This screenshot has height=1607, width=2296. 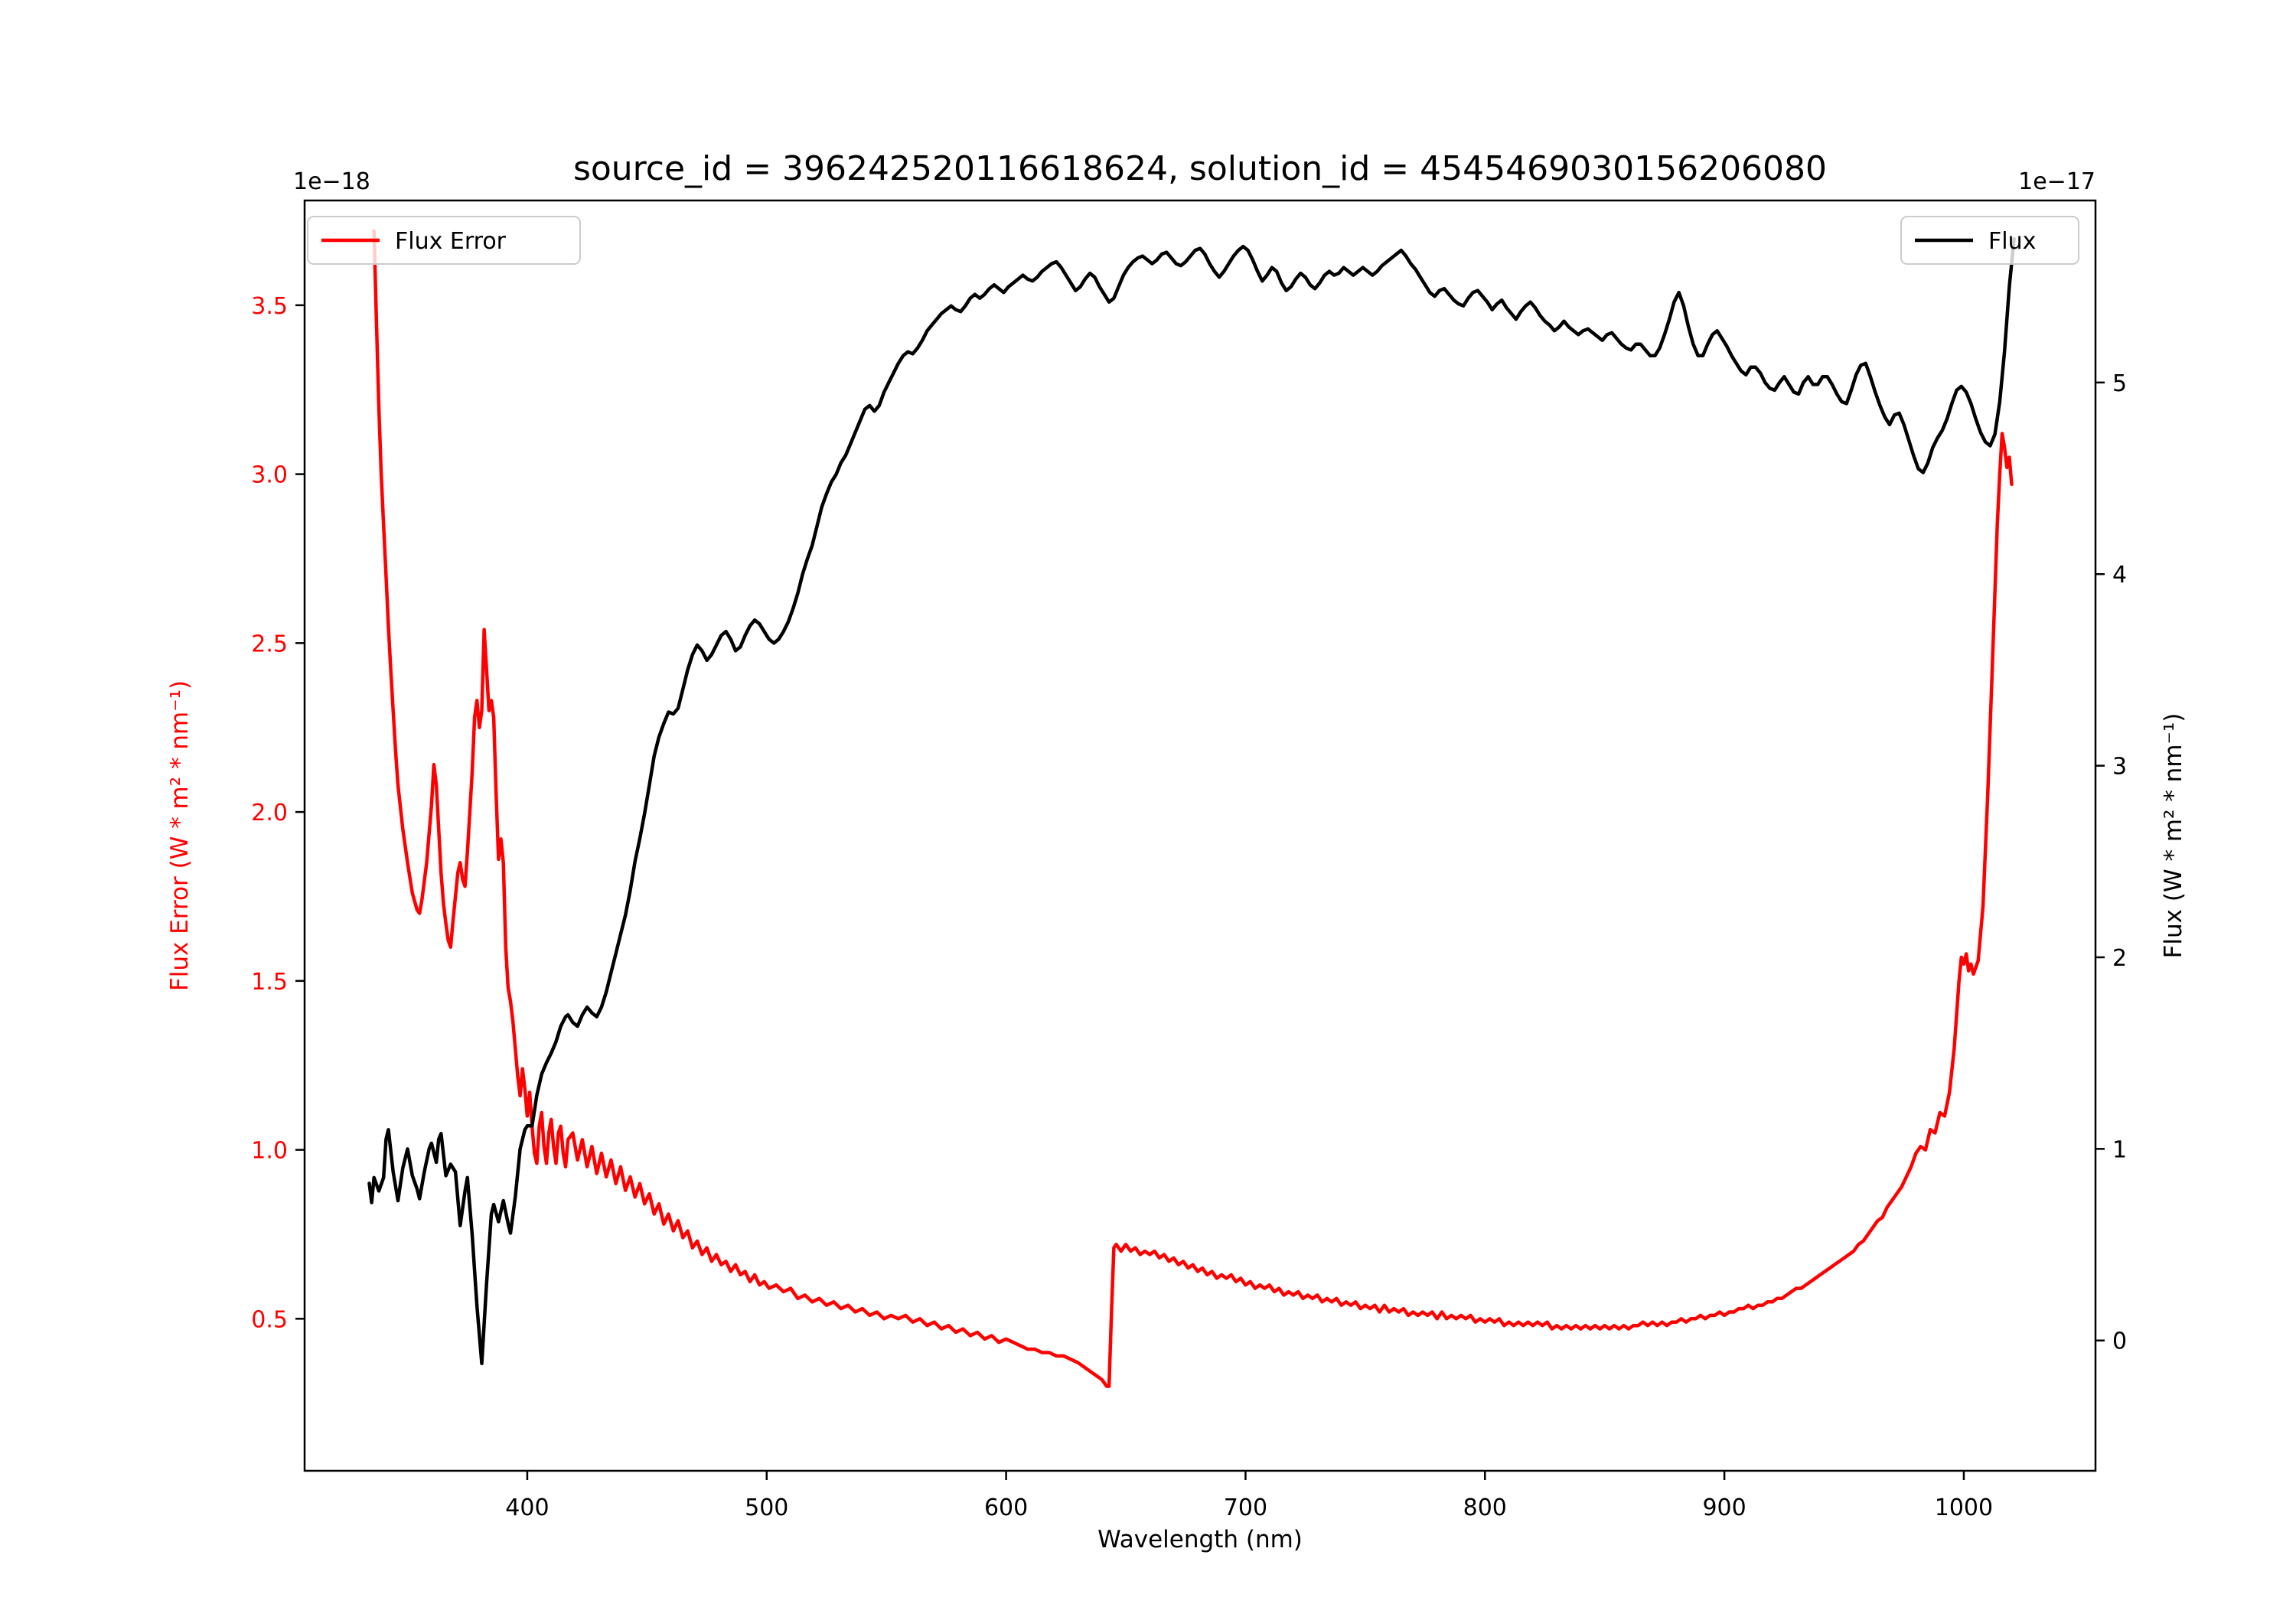 I want to click on left-y-tick-label: 1.0, so click(x=269, y=1151).